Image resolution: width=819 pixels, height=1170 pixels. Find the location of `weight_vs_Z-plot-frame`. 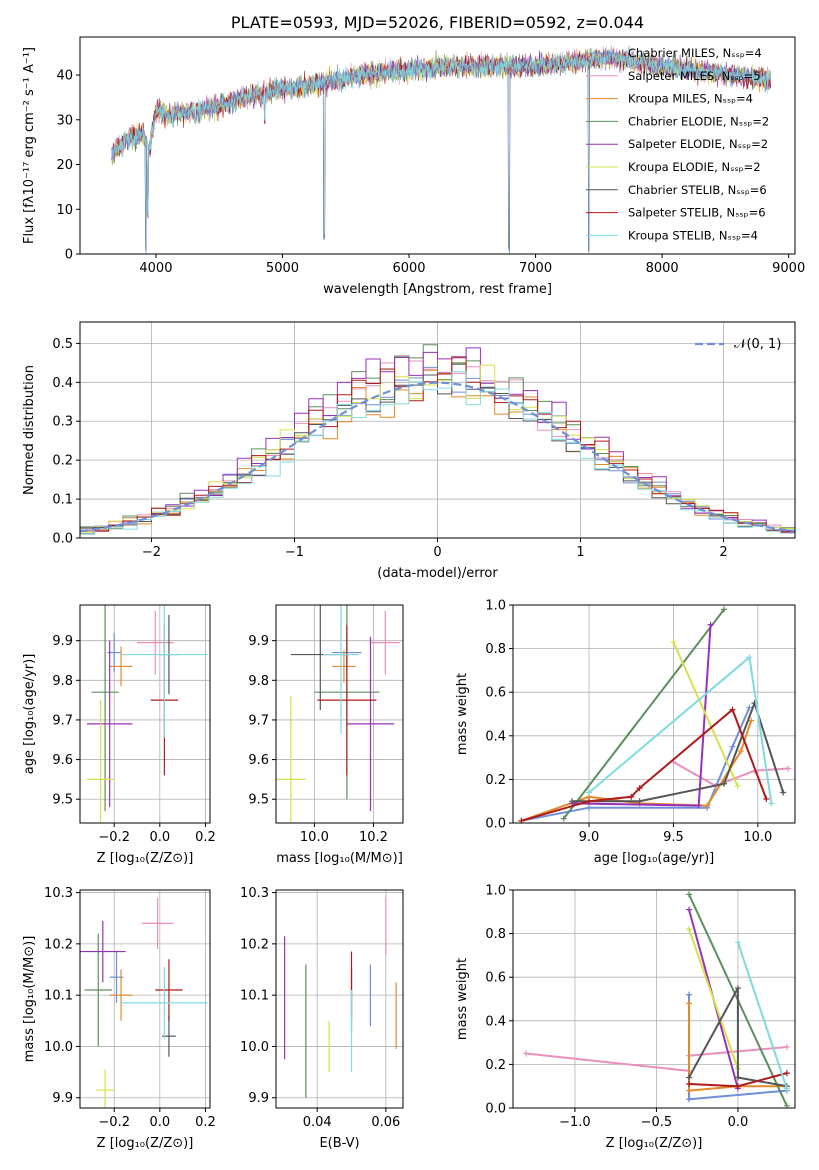

weight_vs_Z-plot-frame is located at coordinates (654, 999).